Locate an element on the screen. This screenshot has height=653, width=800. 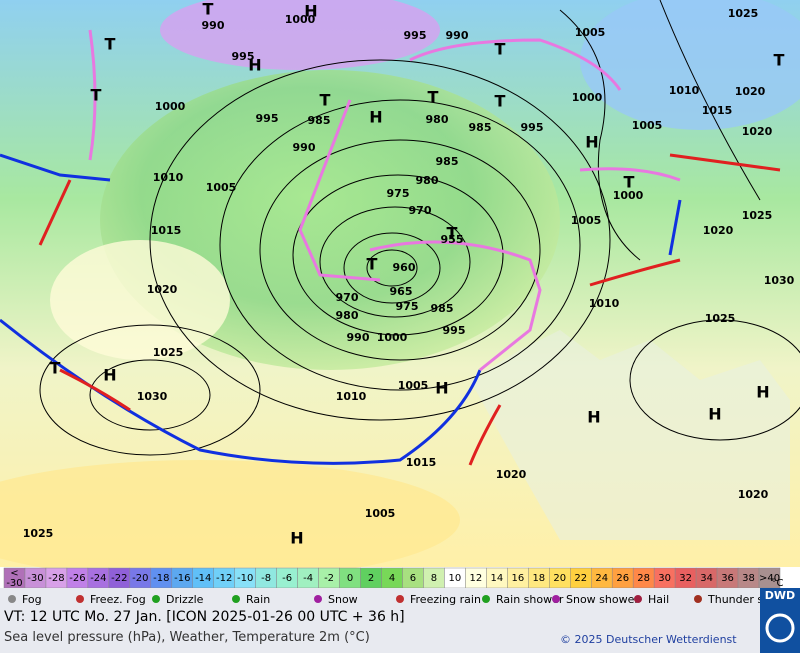
legend-label: Snow shower is located at coordinates (602, 599).